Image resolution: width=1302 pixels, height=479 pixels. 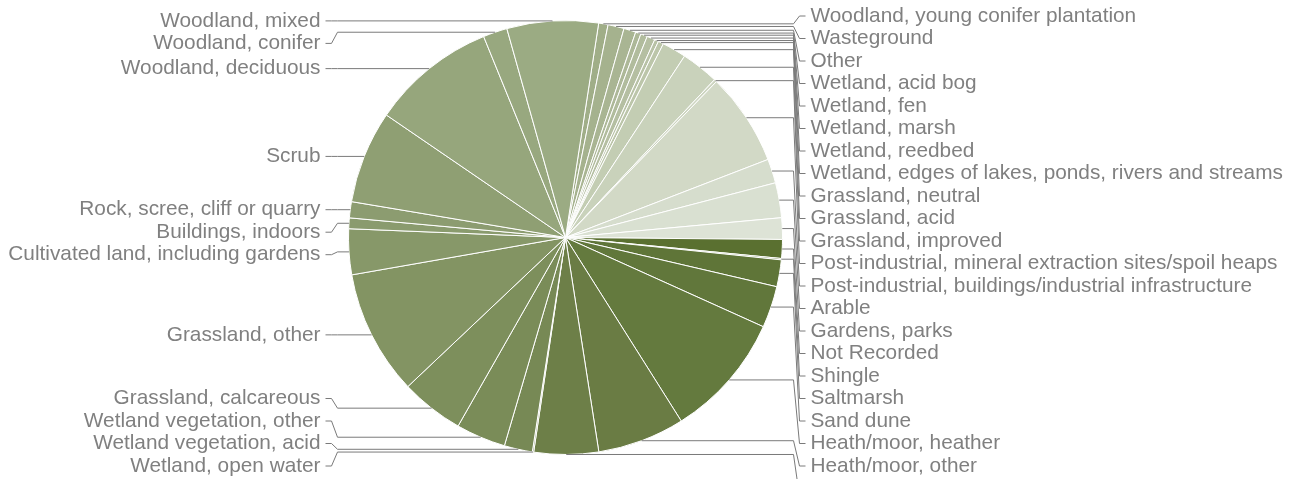 I want to click on slice-label: Woodland, young conifer plantation, so click(x=973, y=14).